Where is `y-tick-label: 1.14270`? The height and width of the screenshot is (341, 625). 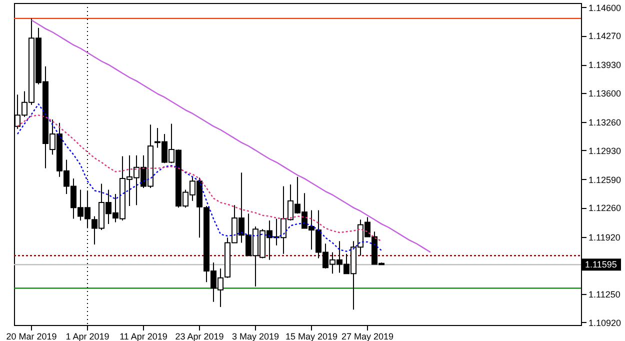 y-tick-label: 1.14270 is located at coordinates (605, 36).